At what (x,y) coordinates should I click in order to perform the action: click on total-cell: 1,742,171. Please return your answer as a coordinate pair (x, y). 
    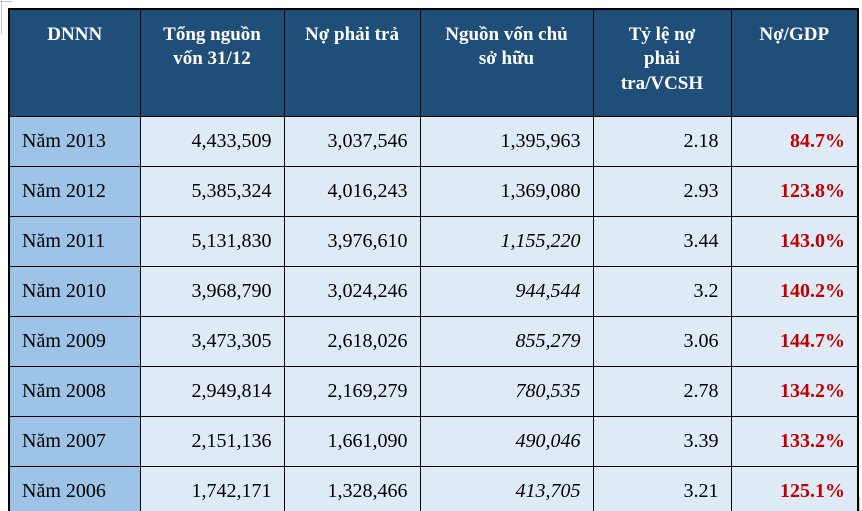
    Looking at the image, I should click on (212, 488).